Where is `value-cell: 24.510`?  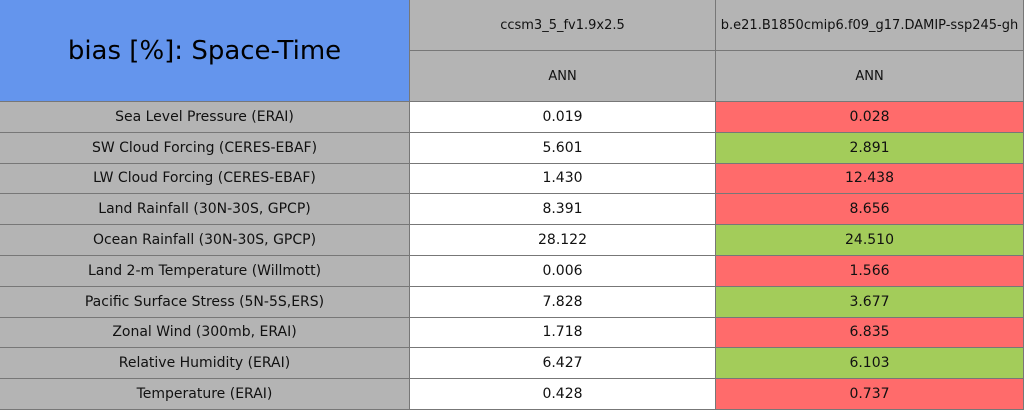
value-cell: 24.510 is located at coordinates (870, 240).